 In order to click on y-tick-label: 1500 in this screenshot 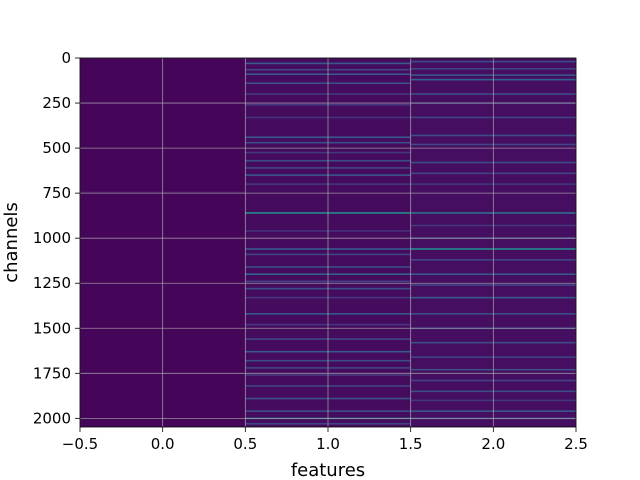, I will do `click(52, 328)`.